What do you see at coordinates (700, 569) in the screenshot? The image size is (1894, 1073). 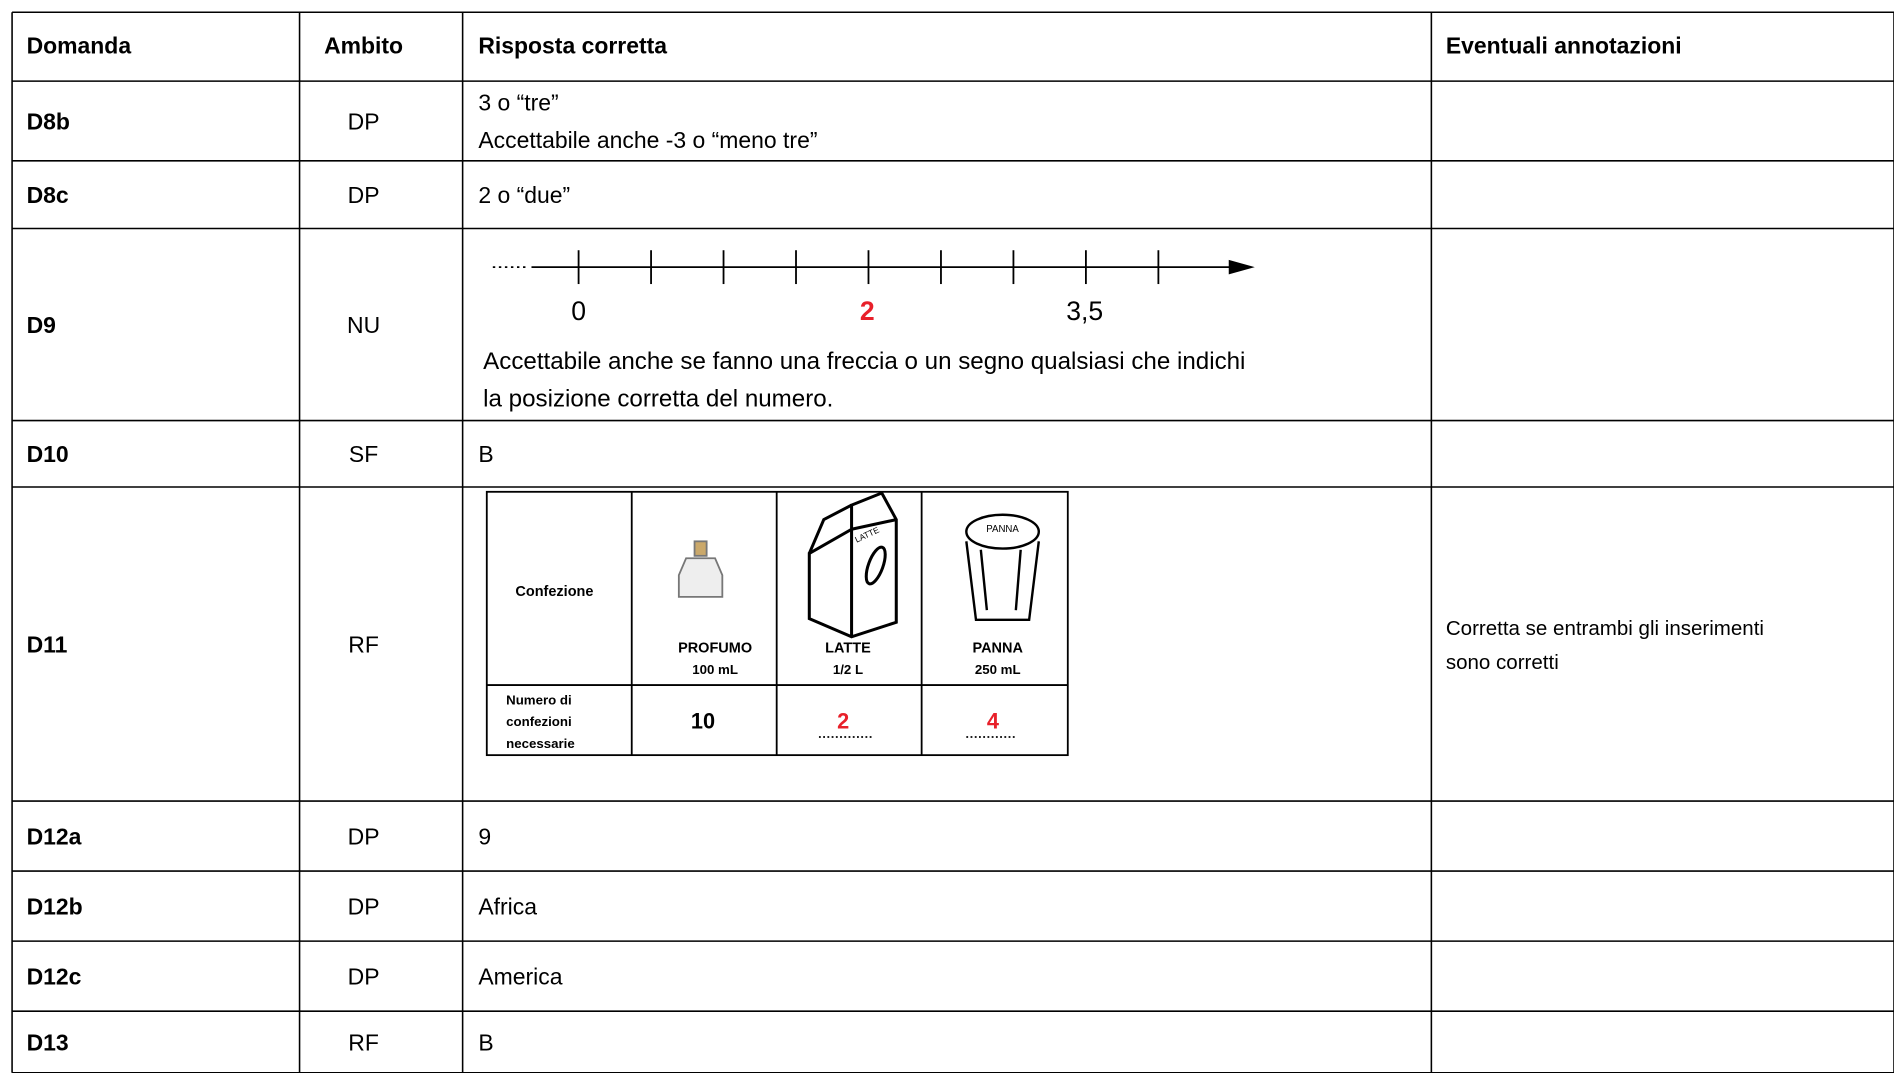 I see `perfume-icon` at bounding box center [700, 569].